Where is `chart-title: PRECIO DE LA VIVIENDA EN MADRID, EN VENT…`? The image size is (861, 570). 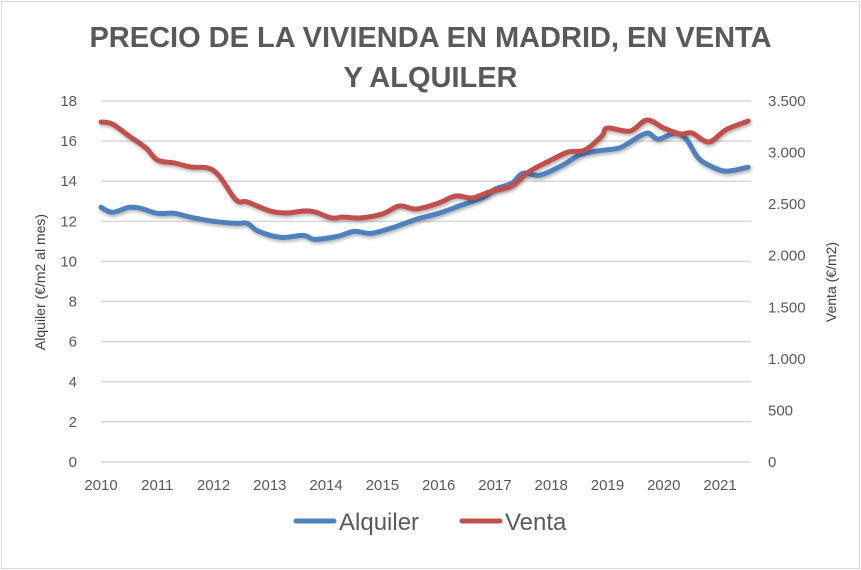
chart-title: PRECIO DE LA VIVIENDA EN MADRID, EN VENT… is located at coordinates (430, 58).